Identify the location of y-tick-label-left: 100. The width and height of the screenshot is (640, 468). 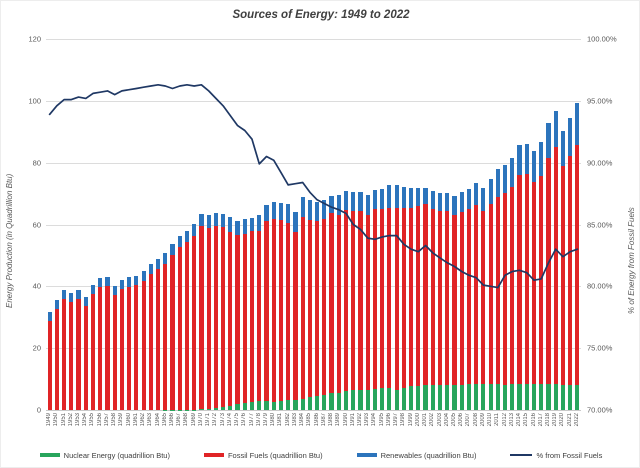
(34, 101).